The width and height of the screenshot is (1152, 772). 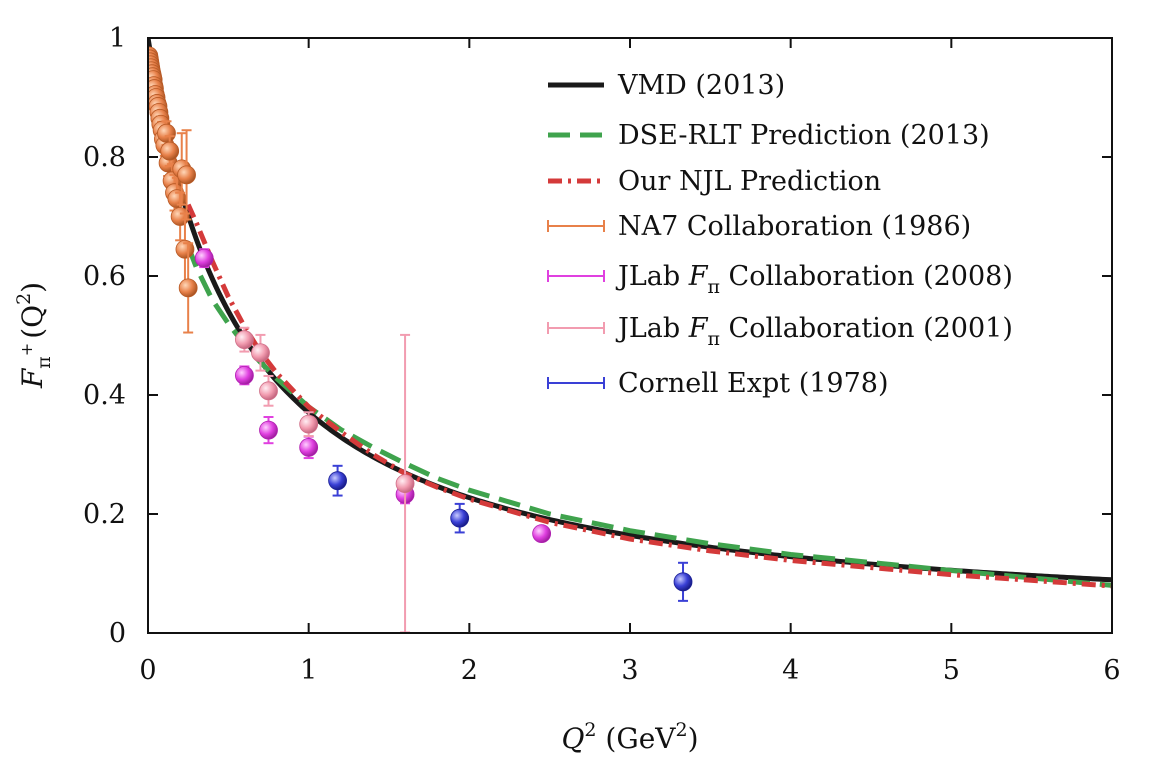 I want to click on x-tick-label: 5, so click(x=951, y=670).